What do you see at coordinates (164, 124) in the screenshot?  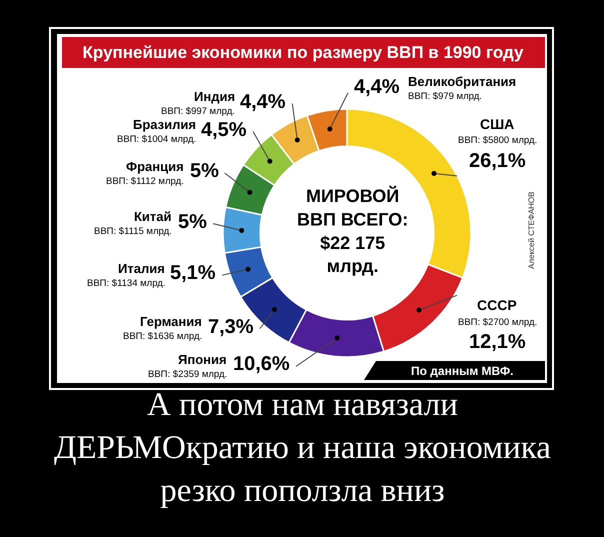 I see `slice-label: Бразилия` at bounding box center [164, 124].